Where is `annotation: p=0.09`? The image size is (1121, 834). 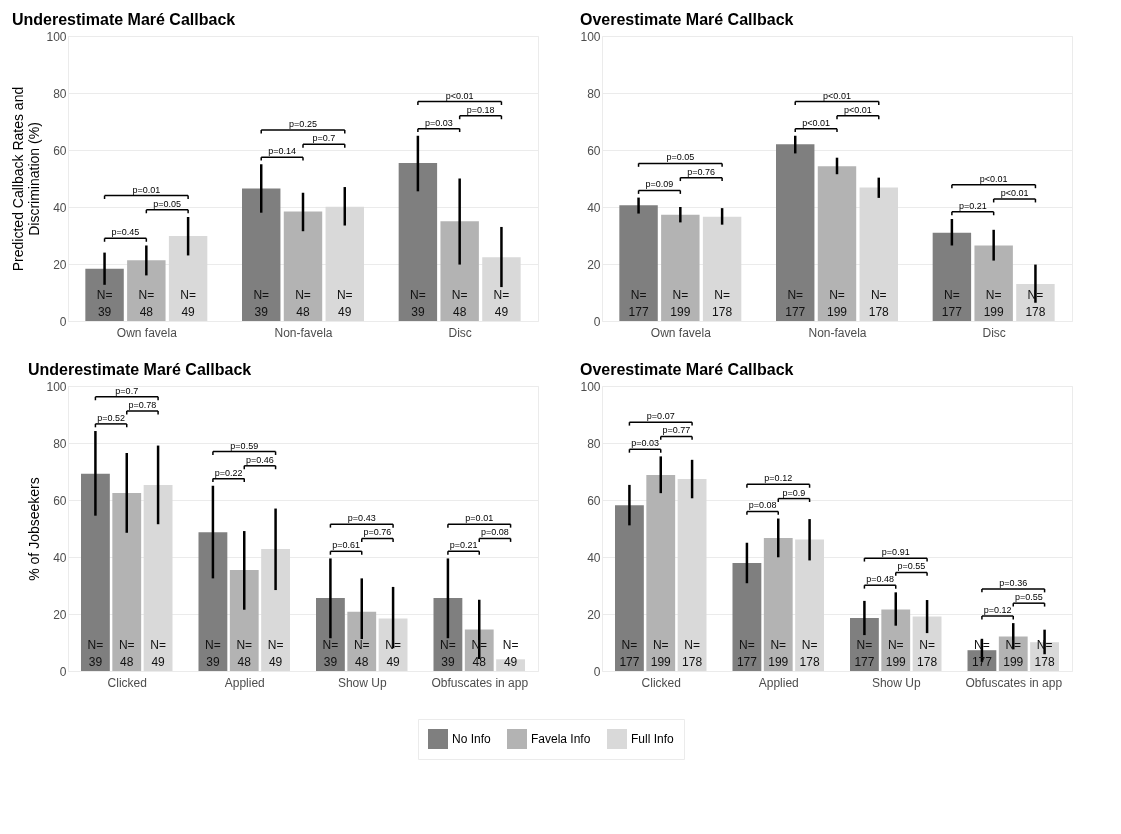 annotation: p=0.09 is located at coordinates (659, 184).